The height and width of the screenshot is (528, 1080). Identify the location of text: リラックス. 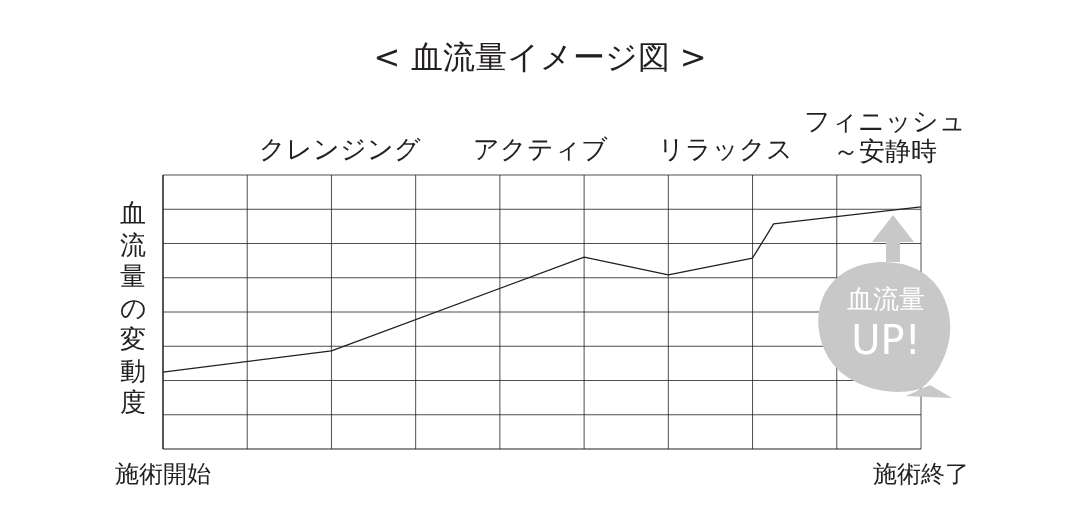
(725, 149).